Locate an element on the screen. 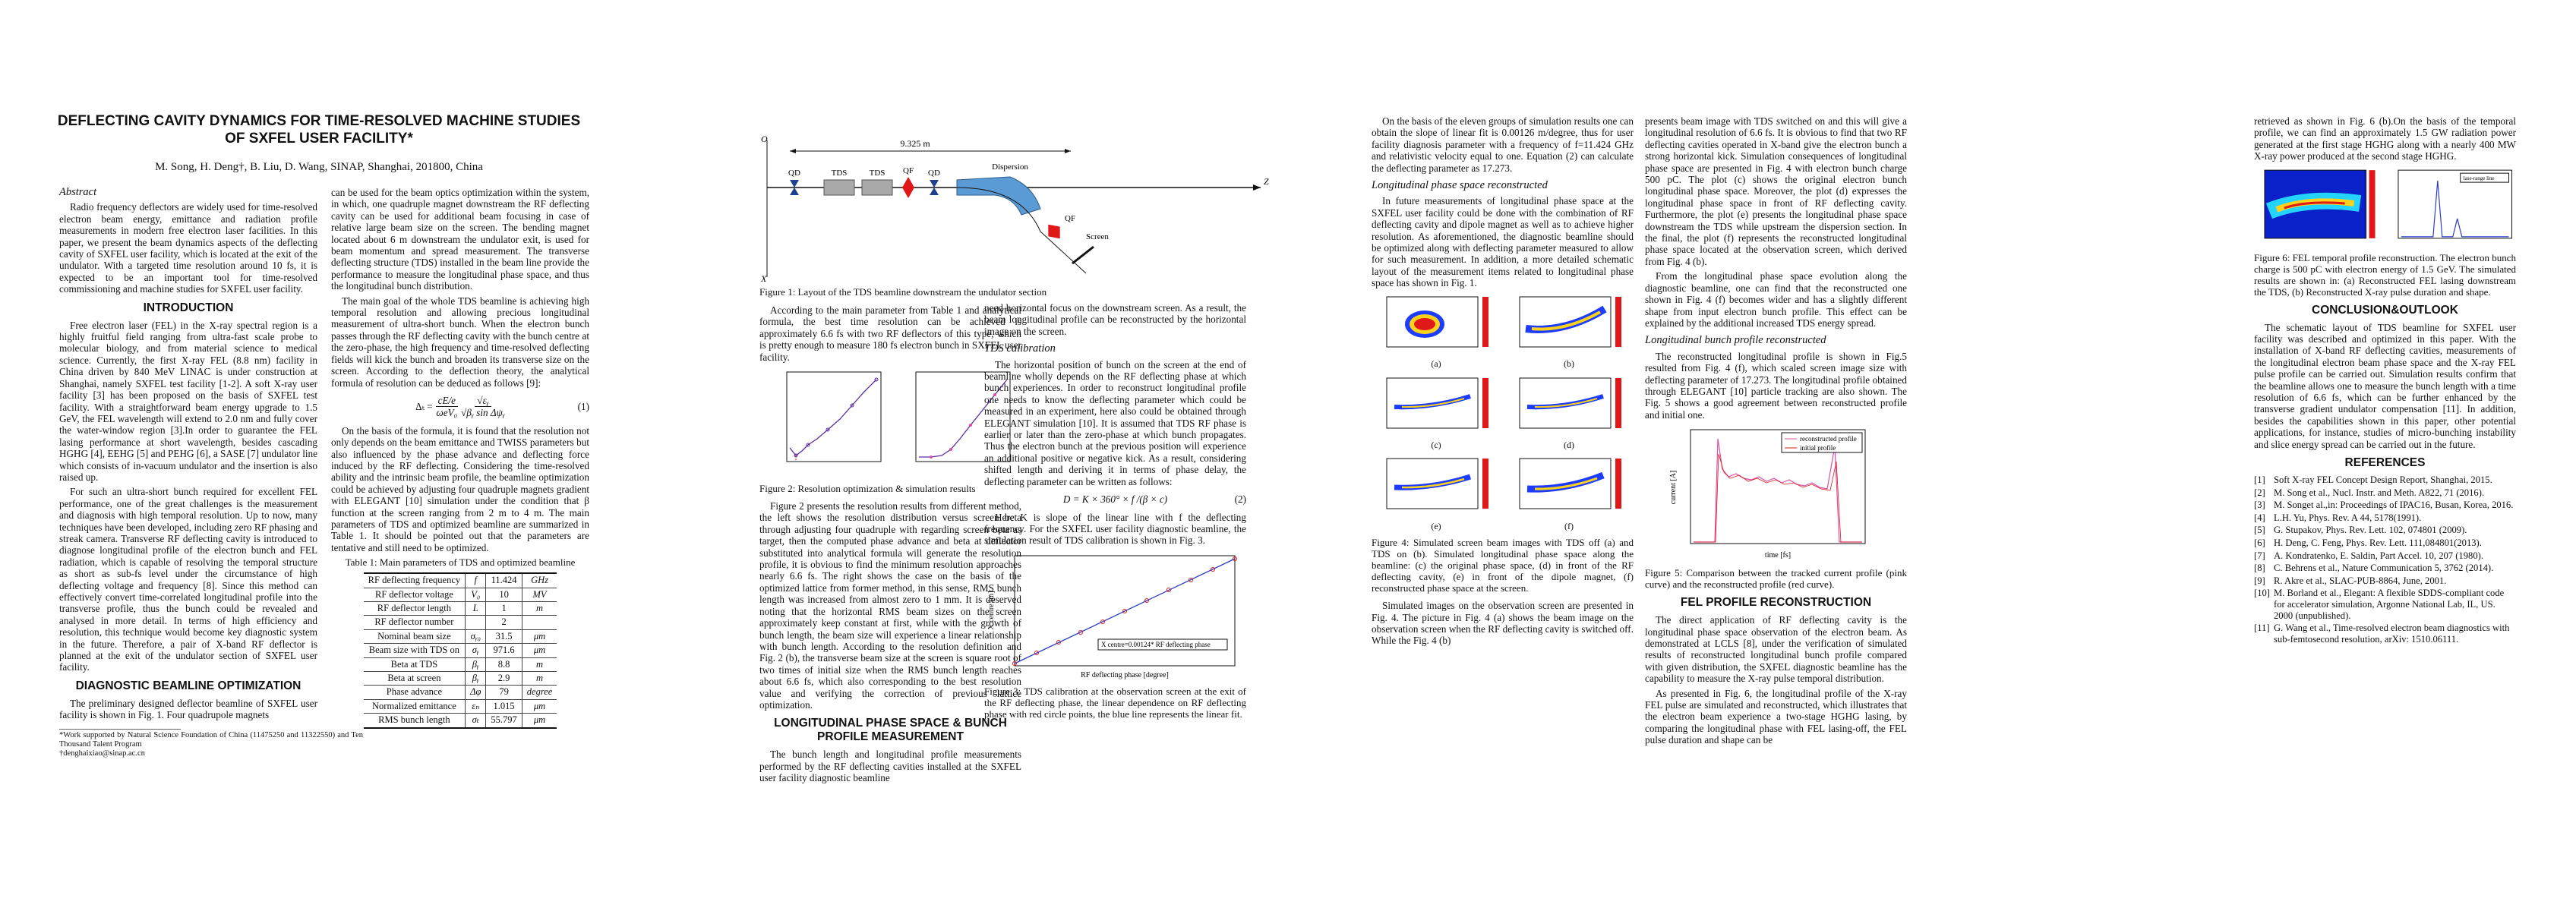 This screenshot has width=2576, height=911. fig6-legend: lase-range line is located at coordinates (2478, 178).